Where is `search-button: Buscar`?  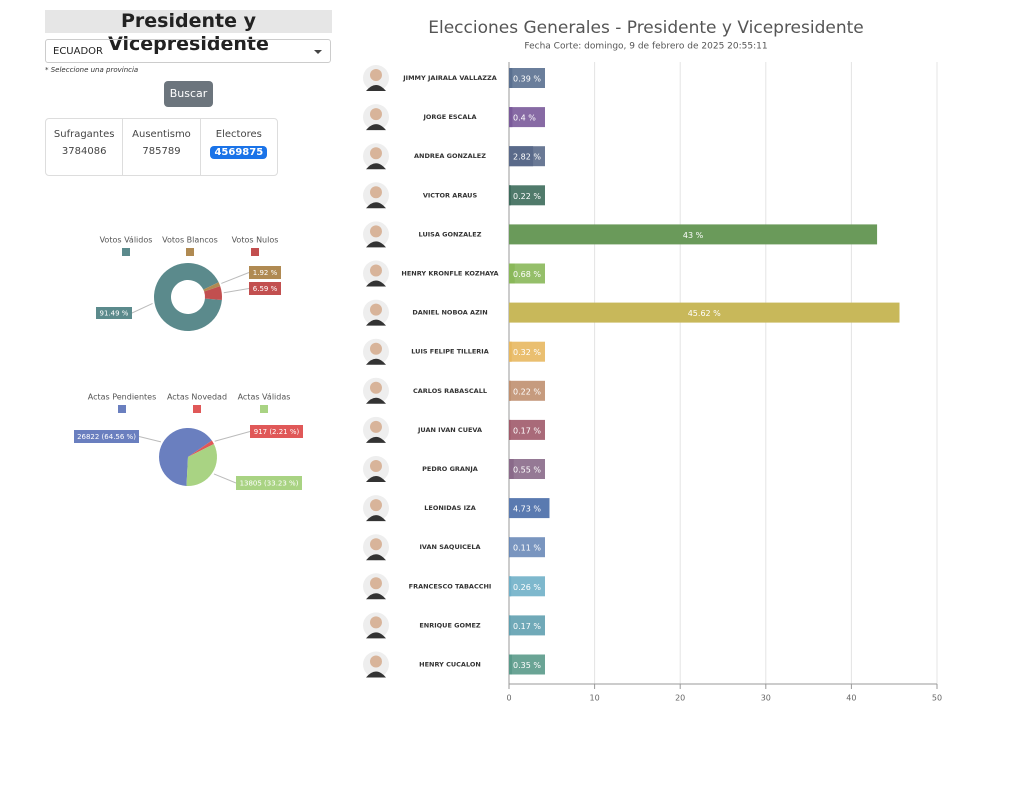
search-button: Buscar is located at coordinates (188, 94).